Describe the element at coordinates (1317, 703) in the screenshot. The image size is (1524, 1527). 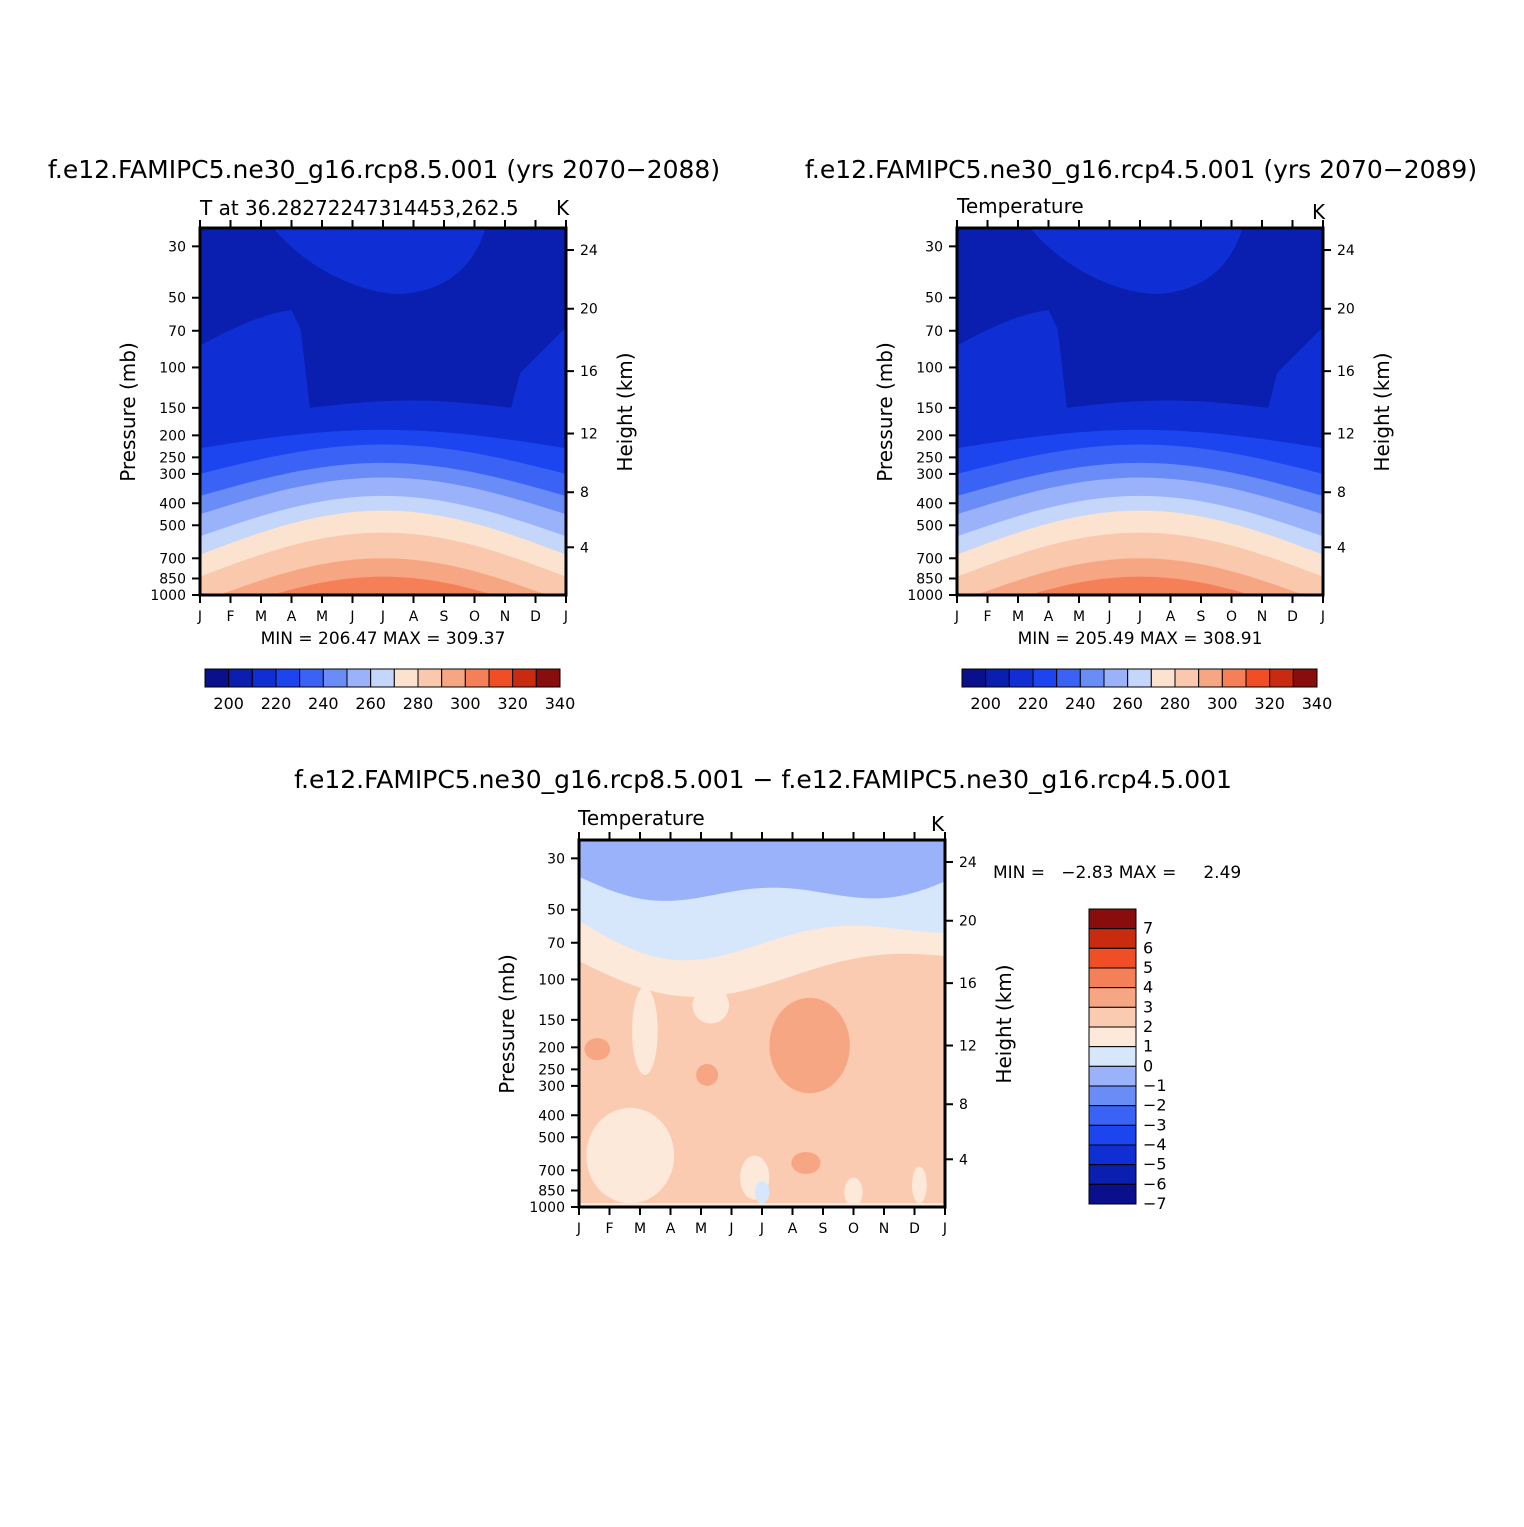
I see `colorbar-label: 340` at that location.